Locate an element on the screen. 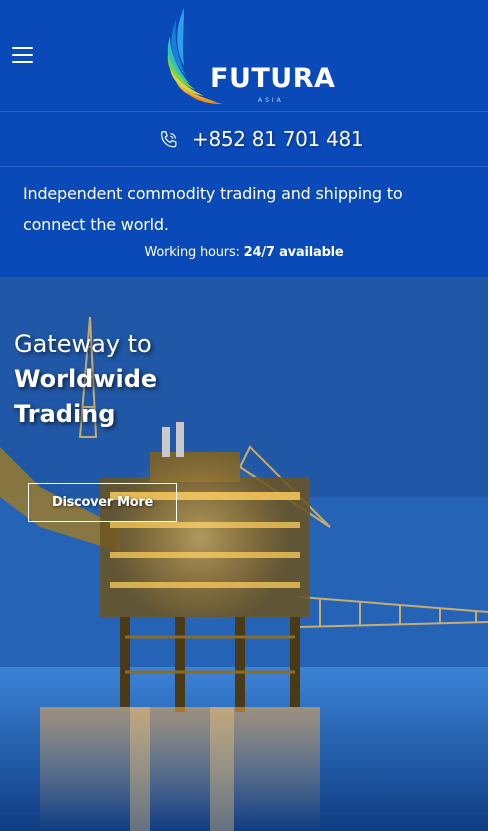 This screenshot has height=831, width=488. hero-heading-line-3: Trading is located at coordinates (65, 414).